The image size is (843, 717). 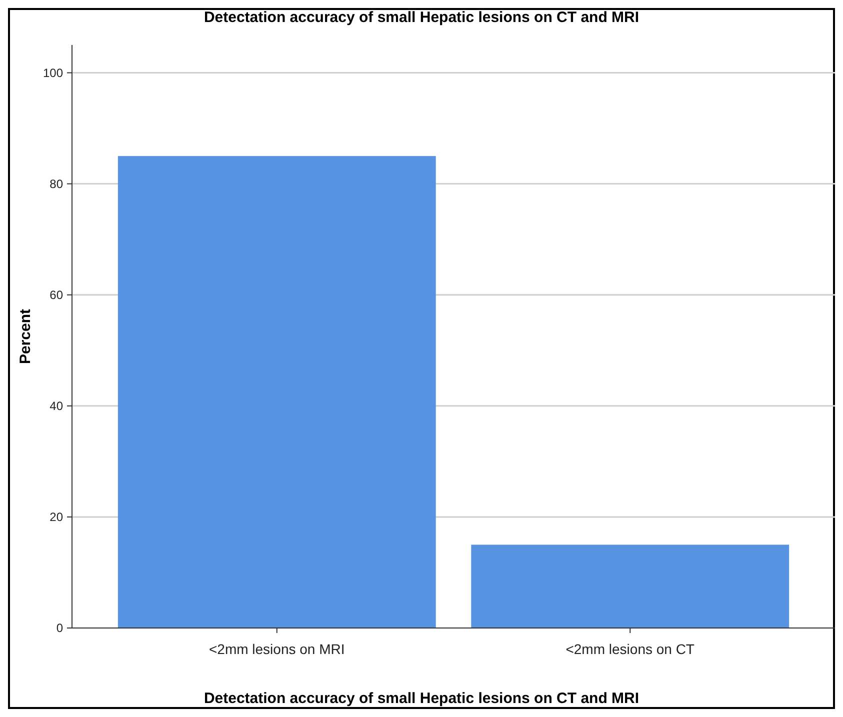 I want to click on chart-title: Detectation accuracy of small Hepatic lesions on CT and MRI, so click(x=422, y=17).